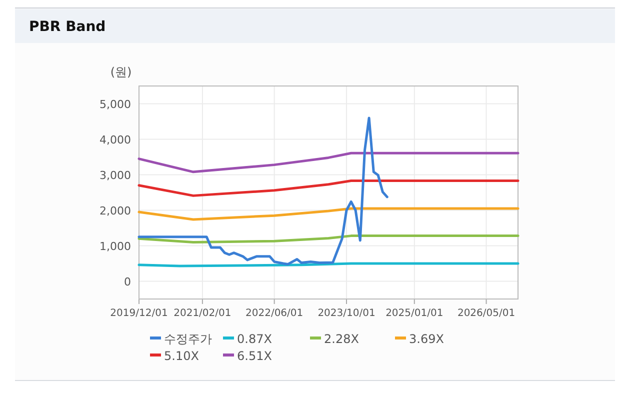 The height and width of the screenshot is (394, 623). What do you see at coordinates (347, 313) in the screenshot?
I see `x-tick-label: 2023/10/01` at bounding box center [347, 313].